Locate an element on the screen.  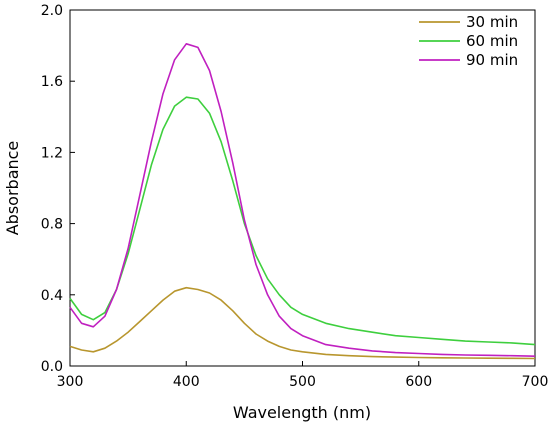
series-line-30-min is located at coordinates (302, 323).